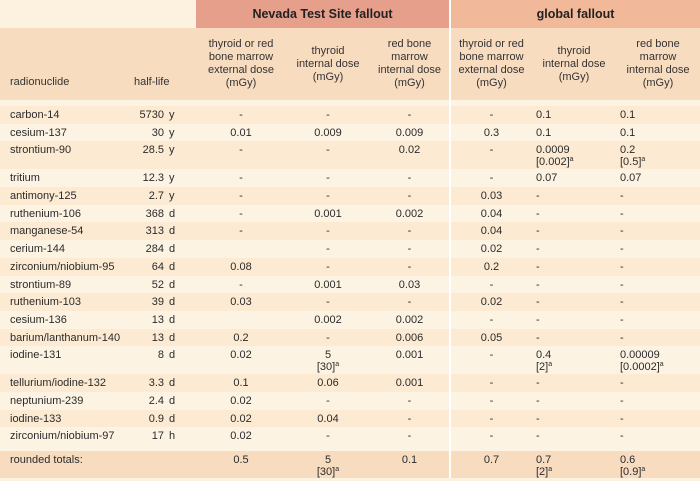 This screenshot has height=481, width=700. What do you see at coordinates (574, 464) in the screenshot?
I see `total-global-thyroid: 0.7 [2]a` at bounding box center [574, 464].